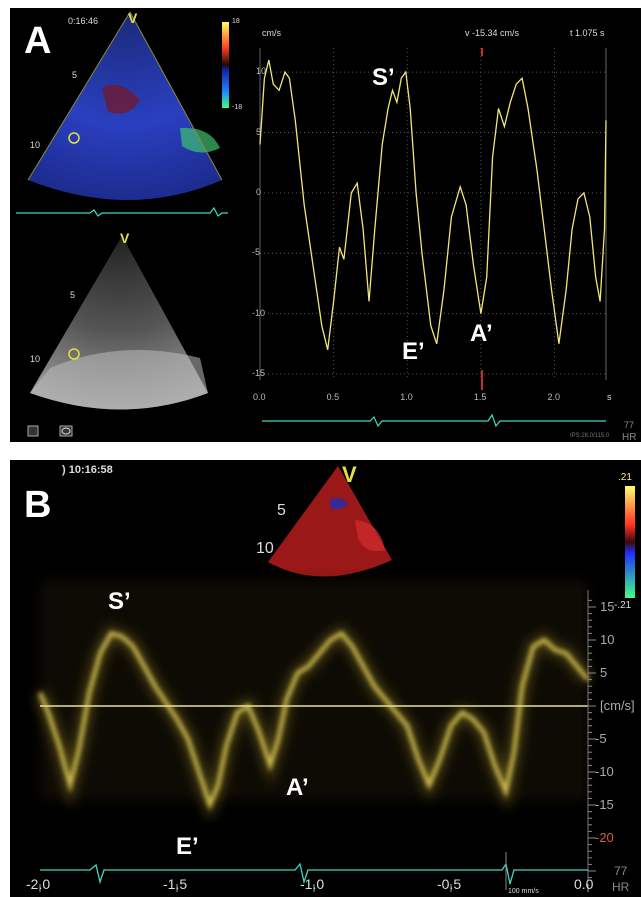  Describe the element at coordinates (73, 295) in the screenshot. I see `depth-label-5-lower: 5` at that location.